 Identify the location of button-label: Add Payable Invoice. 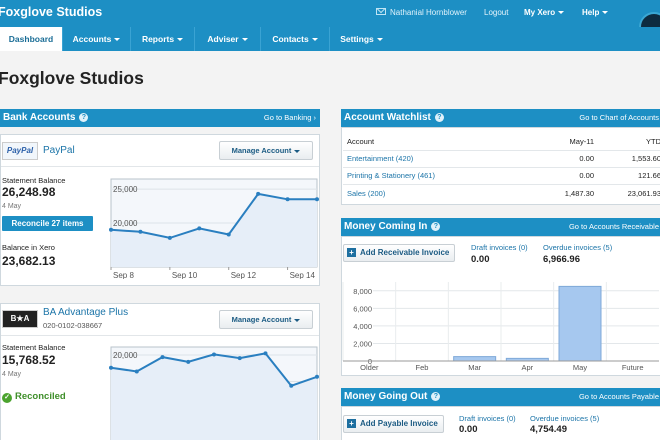
(399, 423).